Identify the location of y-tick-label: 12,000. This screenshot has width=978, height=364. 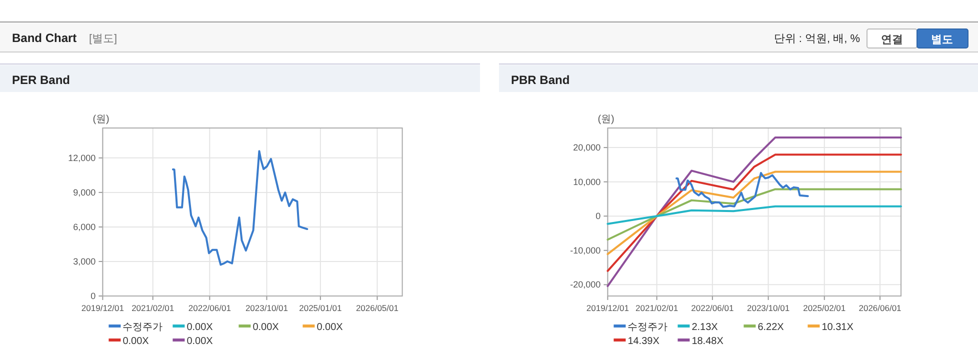
(82, 157).